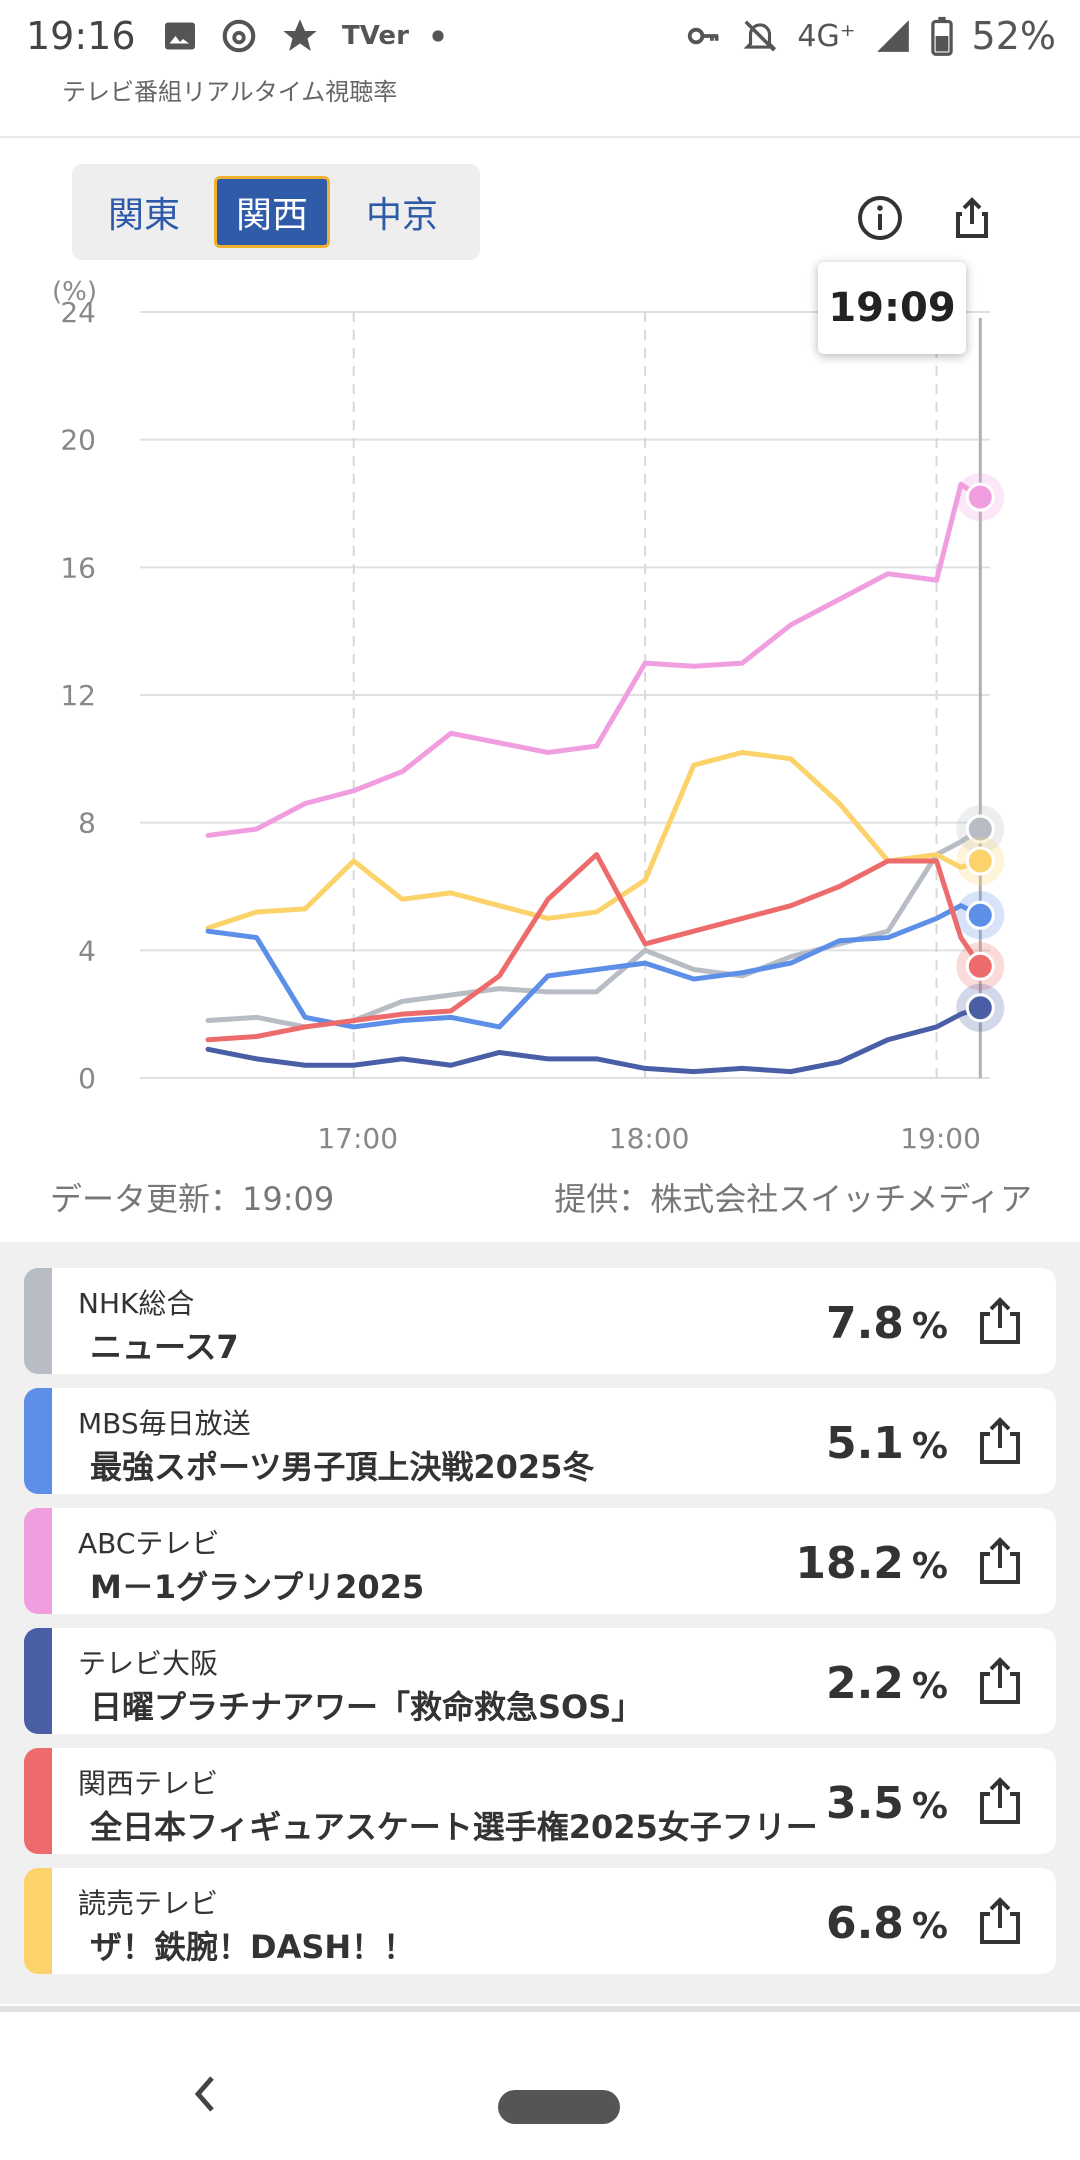  I want to click on tab-kanto: 関東, so click(143, 215).